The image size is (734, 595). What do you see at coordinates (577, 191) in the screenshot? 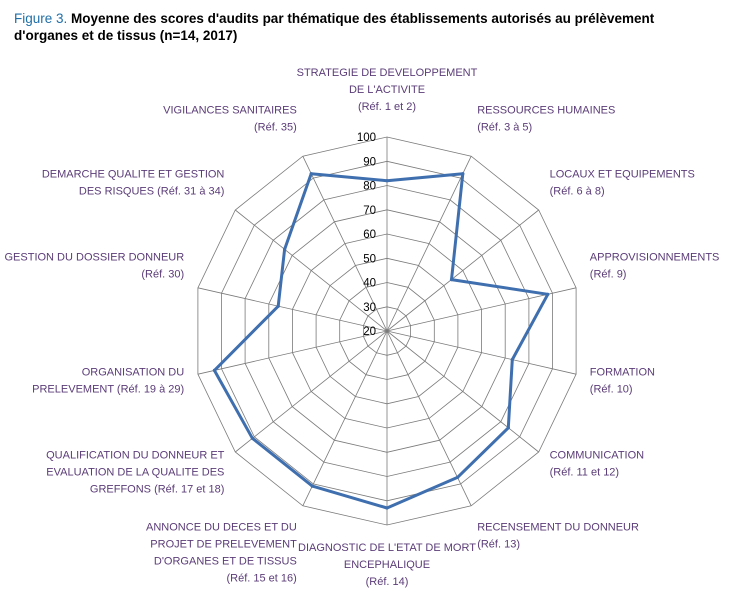
I see `axis-label-2-line-1: (Réf. 6 à 8)` at bounding box center [577, 191].